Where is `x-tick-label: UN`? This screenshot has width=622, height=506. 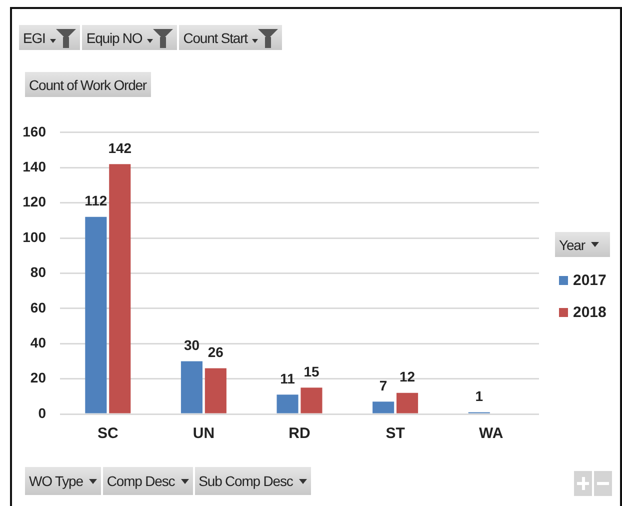 x-tick-label: UN is located at coordinates (203, 433).